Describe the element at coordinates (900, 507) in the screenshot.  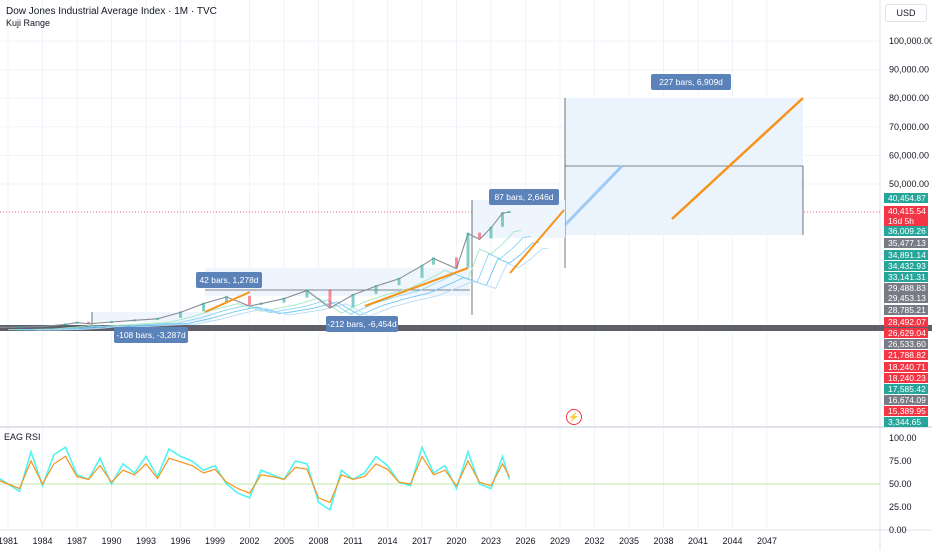
I see `rsi-y-tick-label: 25.00` at that location.